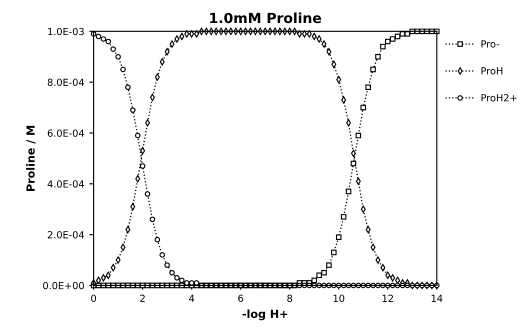  What do you see at coordinates (387, 298) in the screenshot?
I see `x-tick-label: 12` at bounding box center [387, 298].